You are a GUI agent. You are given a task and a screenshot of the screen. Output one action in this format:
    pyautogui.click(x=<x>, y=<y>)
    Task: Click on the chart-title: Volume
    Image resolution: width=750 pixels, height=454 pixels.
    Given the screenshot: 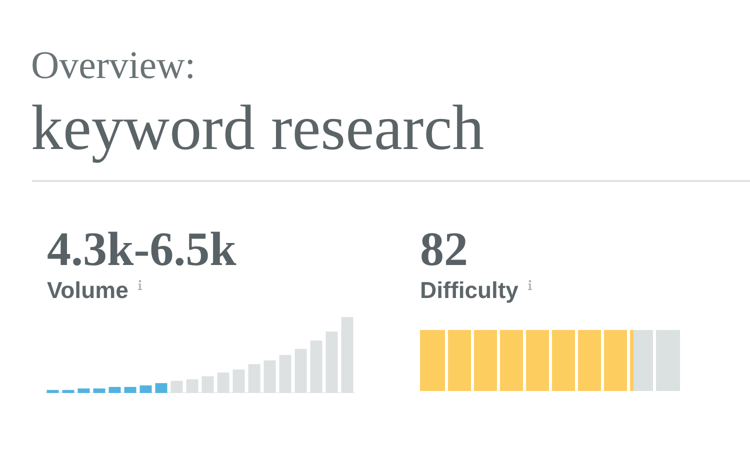 What is the action you would take?
    pyautogui.click(x=87, y=290)
    